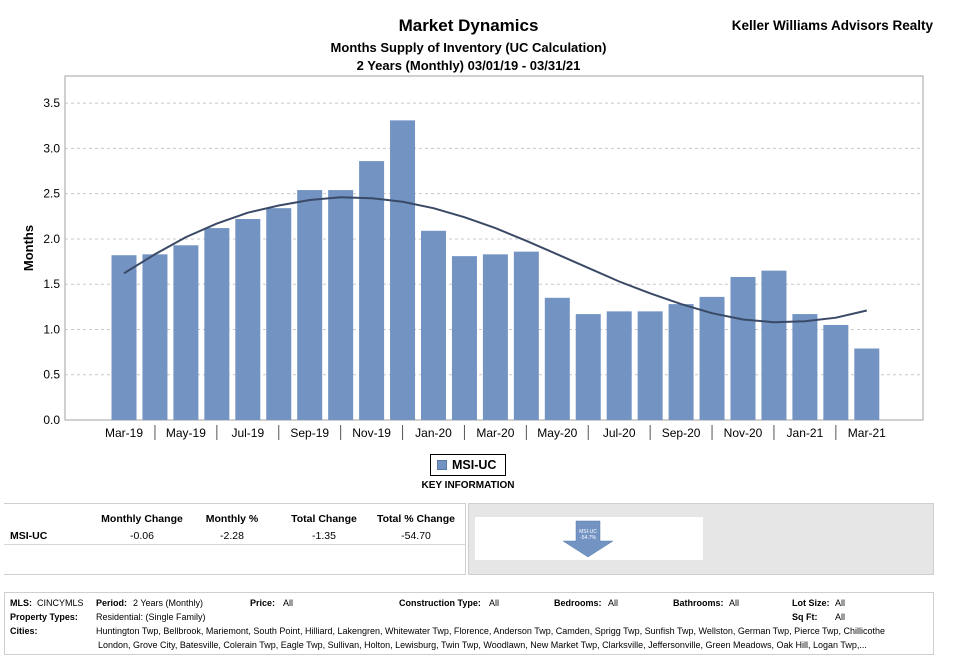  What do you see at coordinates (324, 519) in the screenshot?
I see `stats-header-total-change: Total Change` at bounding box center [324, 519].